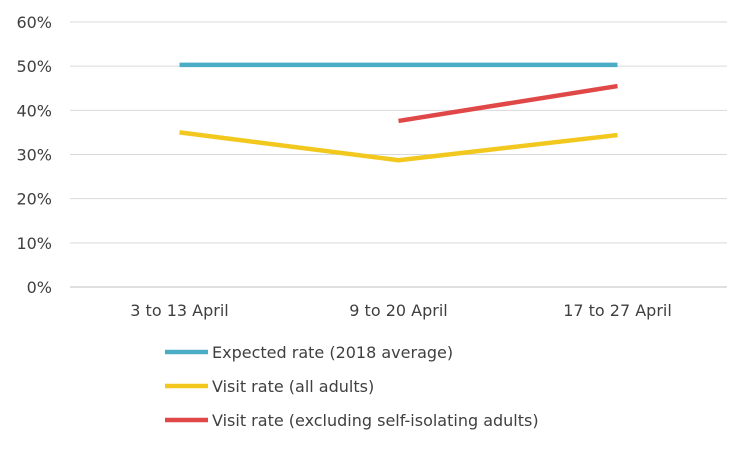  I want to click on x-tick-label: 3 to 13 April, so click(179, 310).